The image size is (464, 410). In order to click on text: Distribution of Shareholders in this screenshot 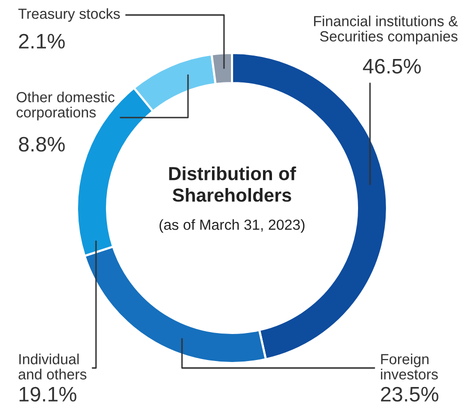, I will do `click(232, 184)`.